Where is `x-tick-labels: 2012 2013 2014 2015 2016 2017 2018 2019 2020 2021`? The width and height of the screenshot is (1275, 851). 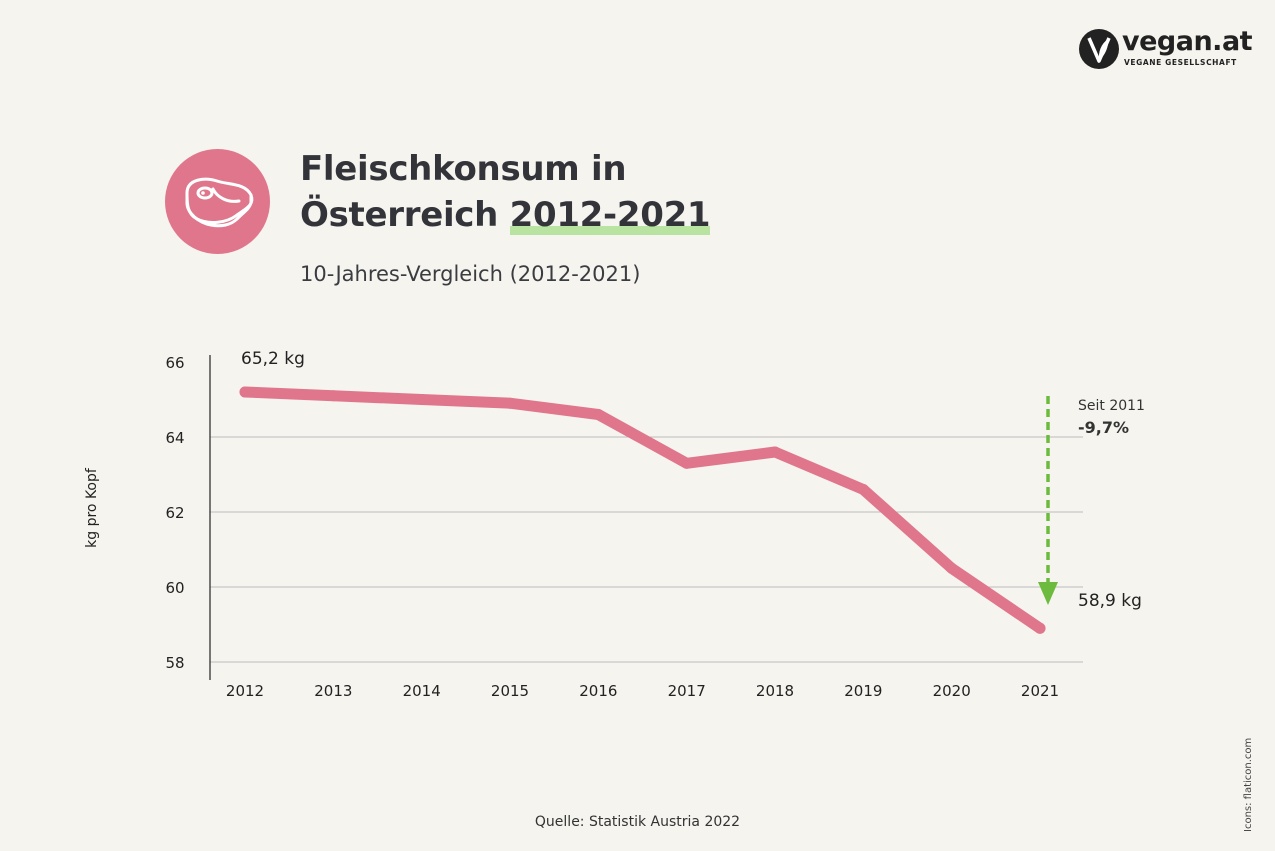
x-tick-labels: 2012 2013 2014 2015 2016 2017 2018 2019 2020 2021 is located at coordinates (642, 691).